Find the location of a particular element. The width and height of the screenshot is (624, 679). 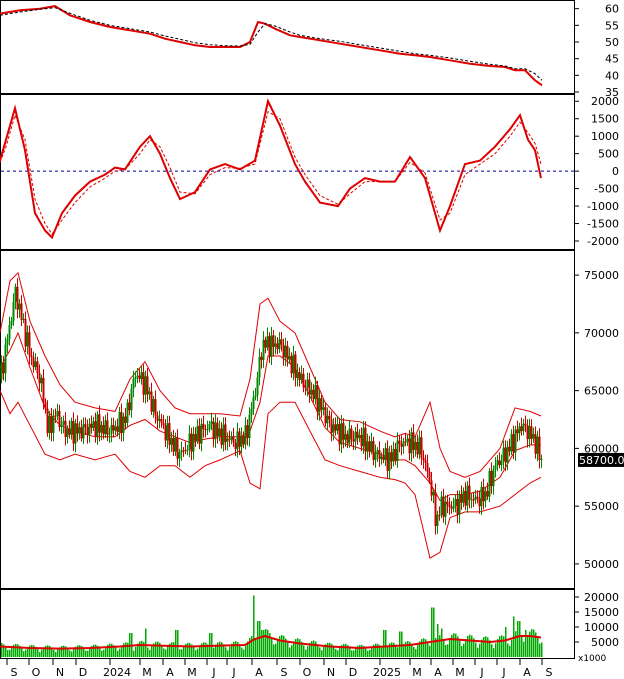

volume-tick-label: 20000 is located at coordinates (601, 597).